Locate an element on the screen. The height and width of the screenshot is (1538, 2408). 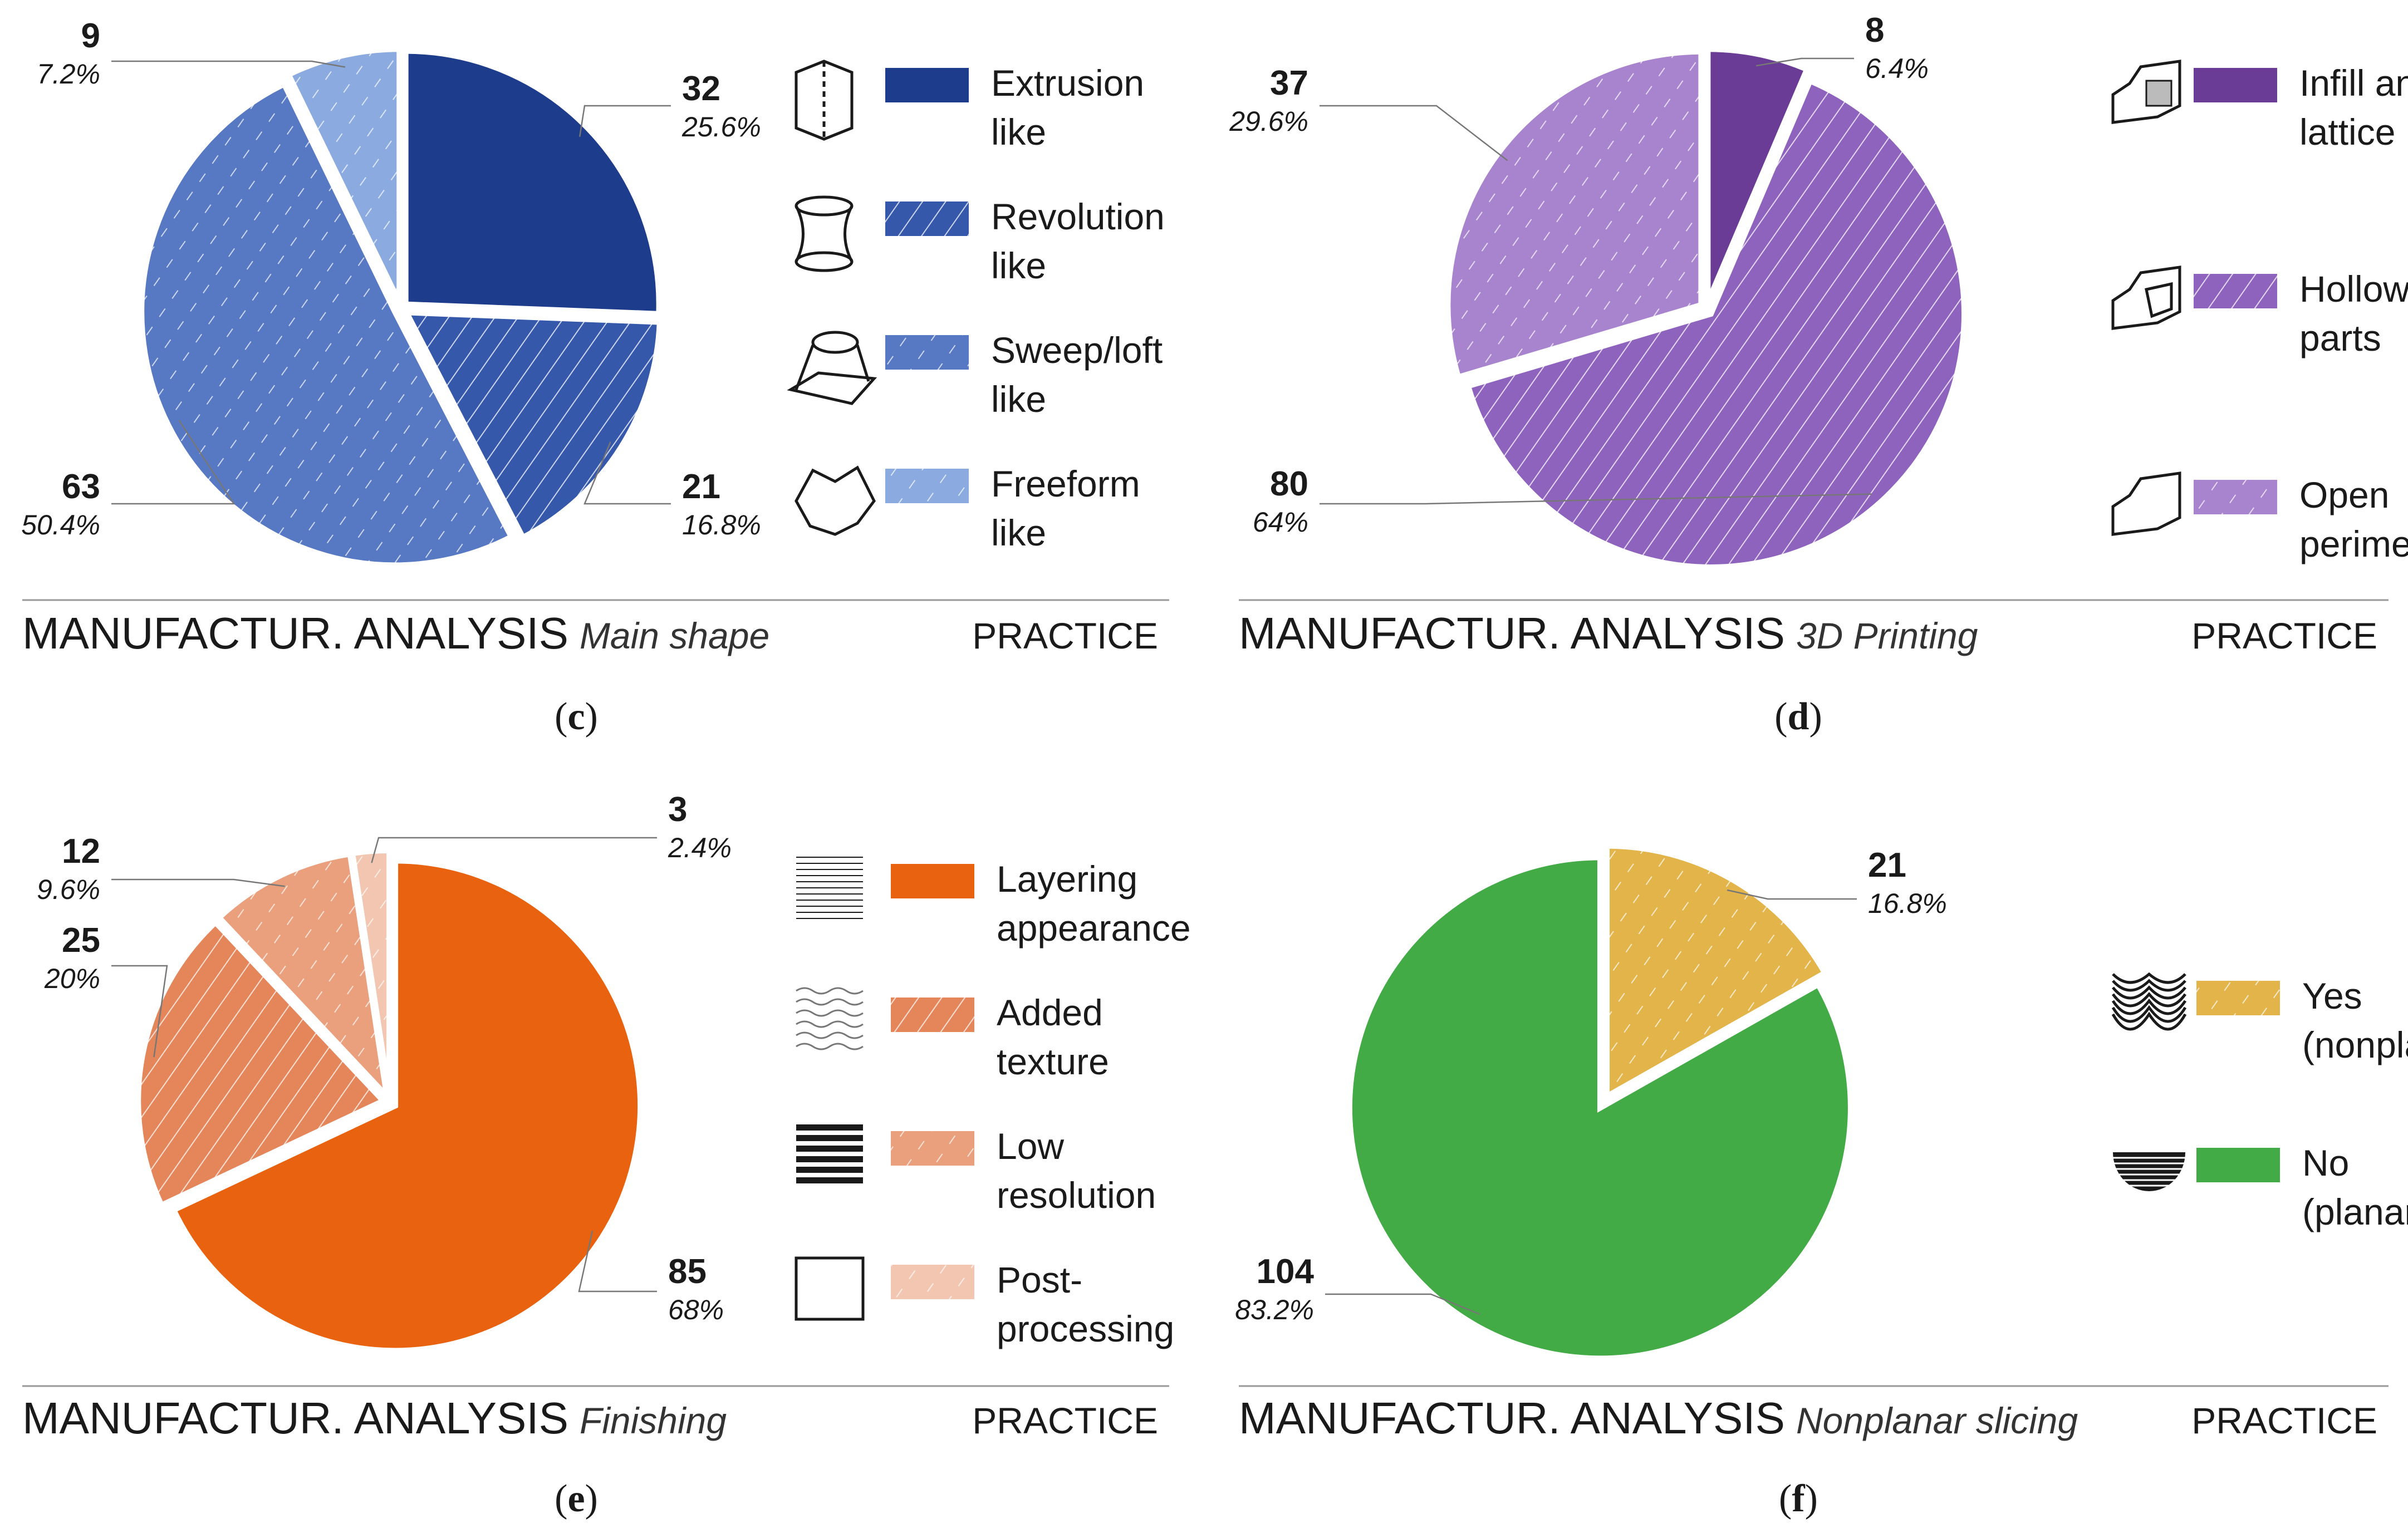
legend-label-d-0-0: Infill and is located at coordinates (2353, 83).